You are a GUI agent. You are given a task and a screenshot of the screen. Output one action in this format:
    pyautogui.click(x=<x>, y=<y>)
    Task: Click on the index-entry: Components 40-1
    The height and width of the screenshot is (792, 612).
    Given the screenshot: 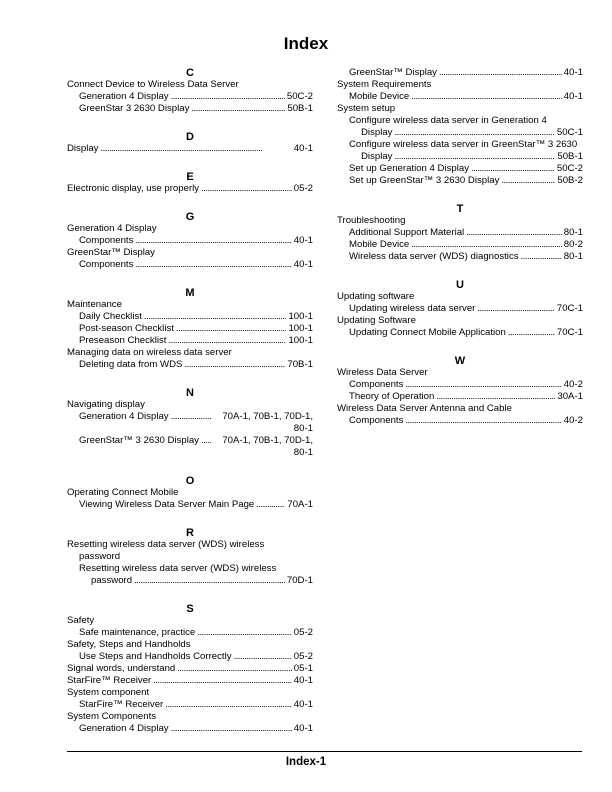 What is the action you would take?
    pyautogui.click(x=190, y=265)
    